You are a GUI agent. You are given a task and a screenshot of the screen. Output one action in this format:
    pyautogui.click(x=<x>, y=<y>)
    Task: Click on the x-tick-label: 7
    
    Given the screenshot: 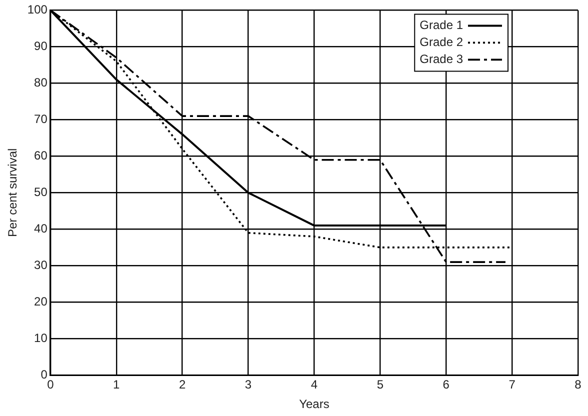 What is the action you would take?
    pyautogui.click(x=512, y=385)
    